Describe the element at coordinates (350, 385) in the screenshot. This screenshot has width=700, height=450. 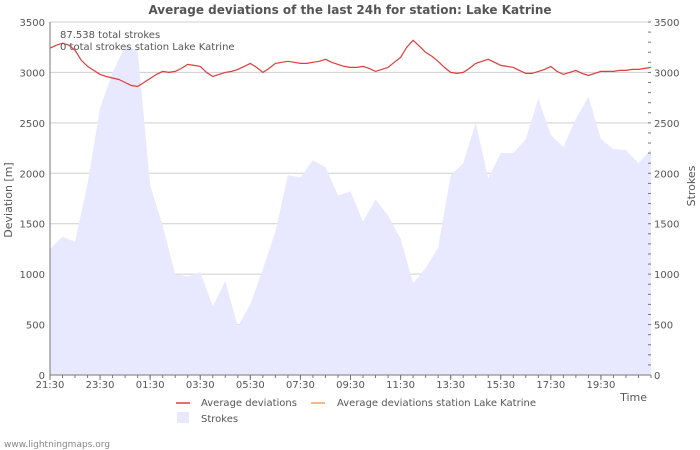
I see `x-tick-label: 09:30` at that location.